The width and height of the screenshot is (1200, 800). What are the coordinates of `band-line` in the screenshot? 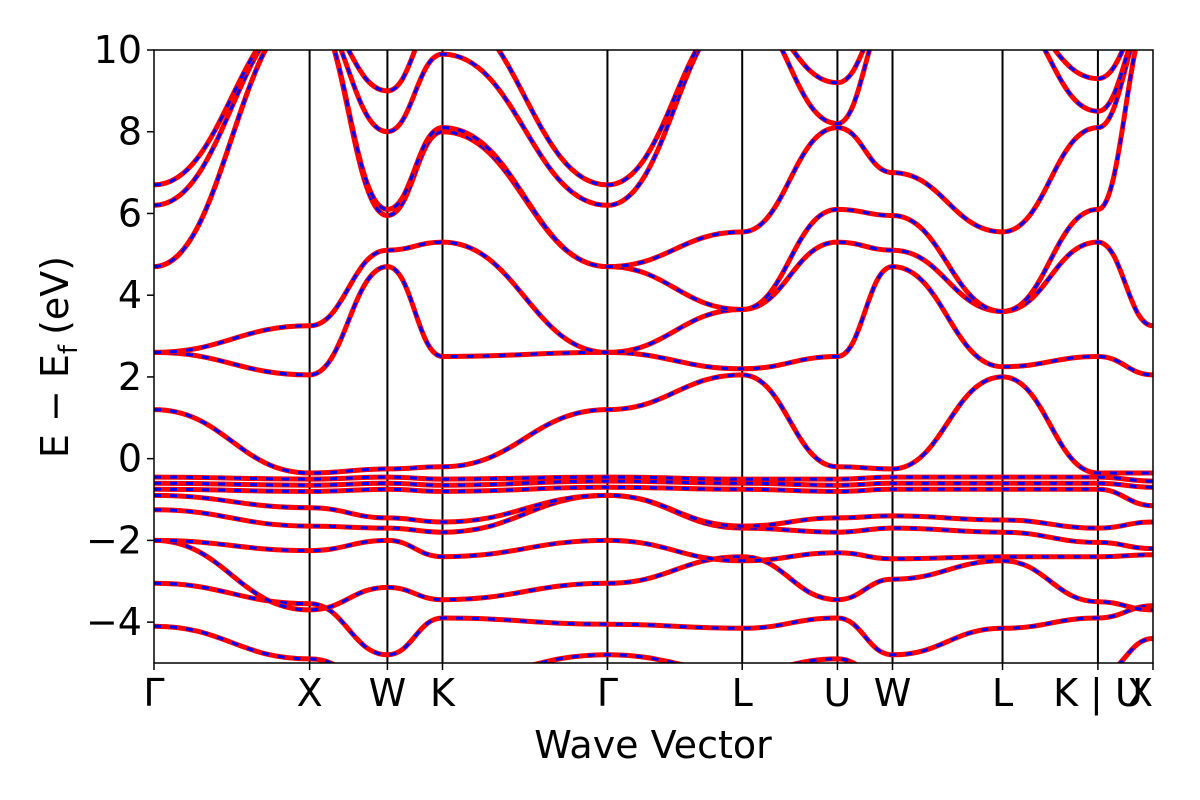 It's located at (653, 297).